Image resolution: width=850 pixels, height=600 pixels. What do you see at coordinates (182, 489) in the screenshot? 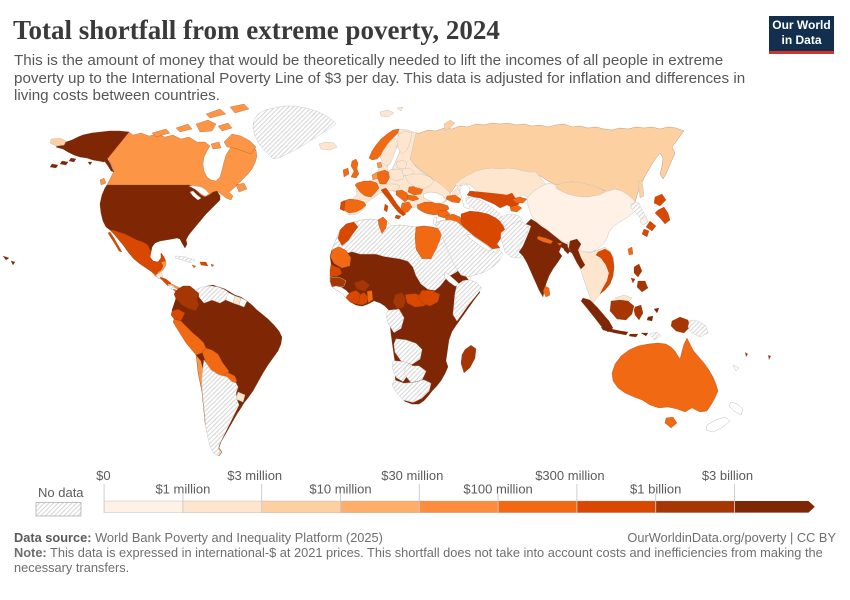
I see `svg-text: $1 million` at bounding box center [182, 489].